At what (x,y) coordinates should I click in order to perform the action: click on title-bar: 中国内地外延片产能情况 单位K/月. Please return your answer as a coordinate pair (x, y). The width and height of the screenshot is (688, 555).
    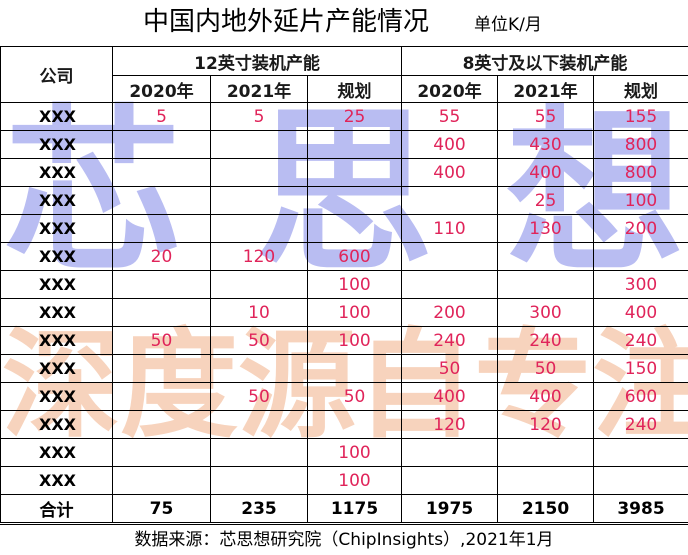
    Looking at the image, I should click on (344, 23).